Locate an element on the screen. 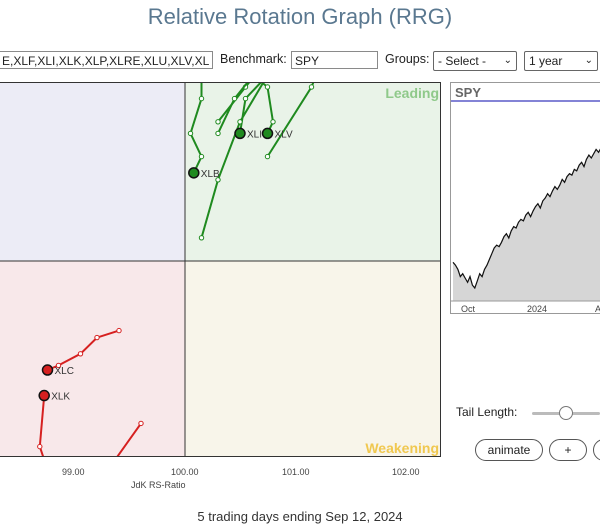 The width and height of the screenshot is (600, 530). tail-xlu: XLU is located at coordinates (232, 104).